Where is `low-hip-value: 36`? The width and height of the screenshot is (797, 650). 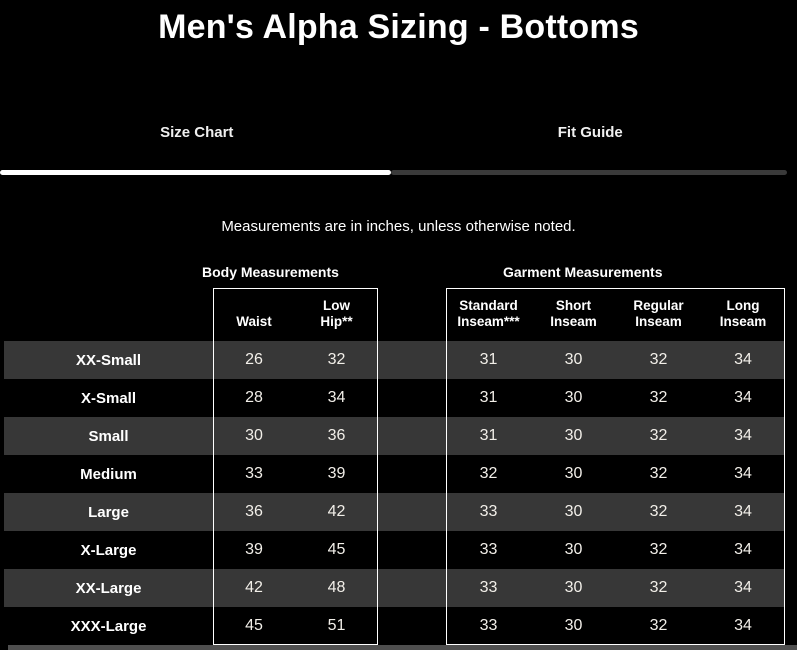 low-hip-value: 36 is located at coordinates (336, 435).